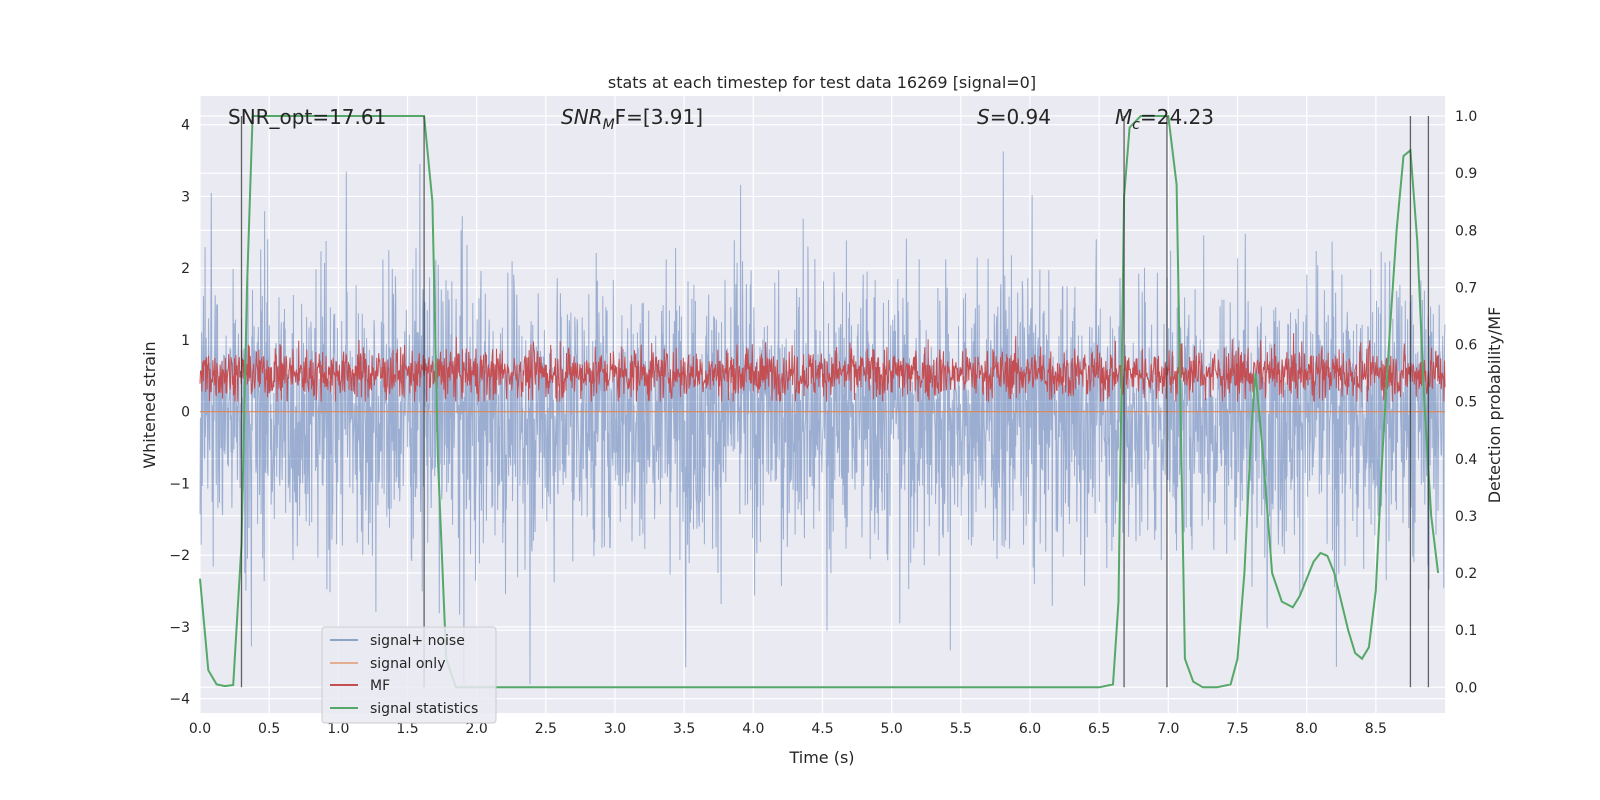 The width and height of the screenshot is (1600, 800). I want to click on y2-tick-label: 0.2, so click(1466, 574).